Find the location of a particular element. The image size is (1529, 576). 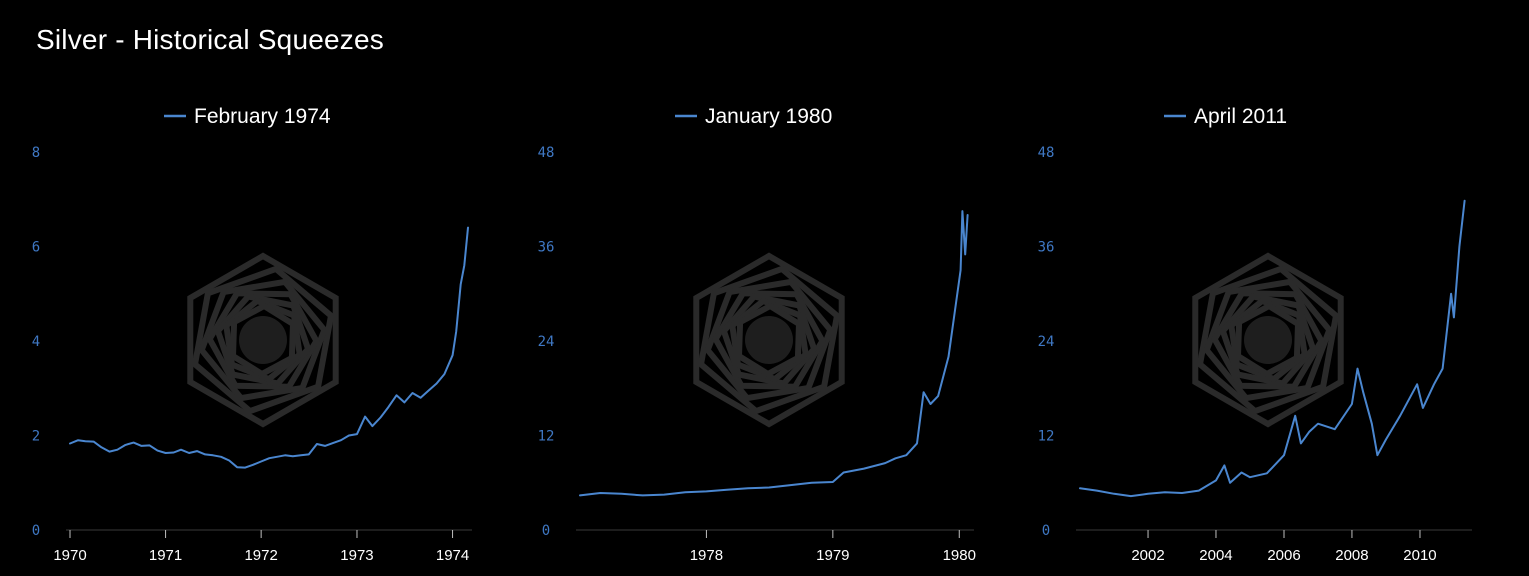

x-tick-label: 1974 is located at coordinates (452, 555).